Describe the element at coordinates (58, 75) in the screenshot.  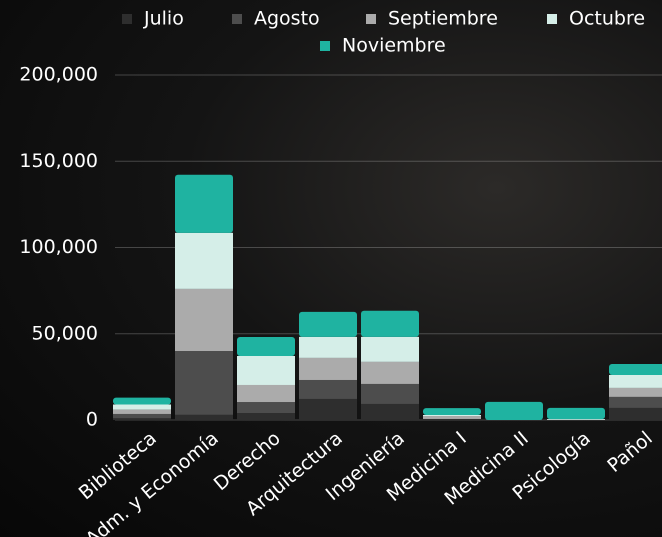
I see `y-tick-label: 200,000` at that location.